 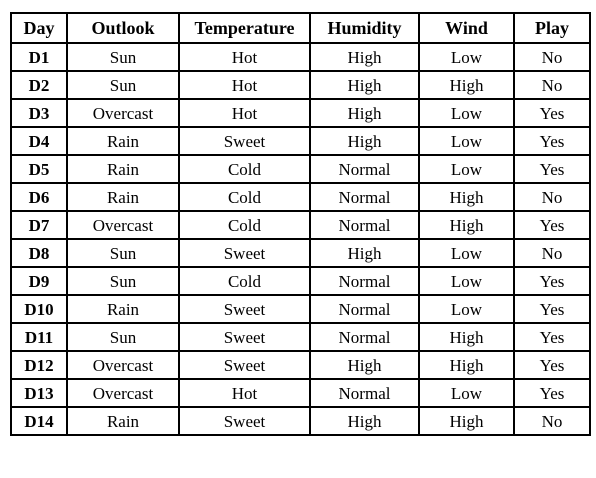 I want to click on table-row: D5 Rain Cold Normal Low Yes, so click(x=300, y=169).